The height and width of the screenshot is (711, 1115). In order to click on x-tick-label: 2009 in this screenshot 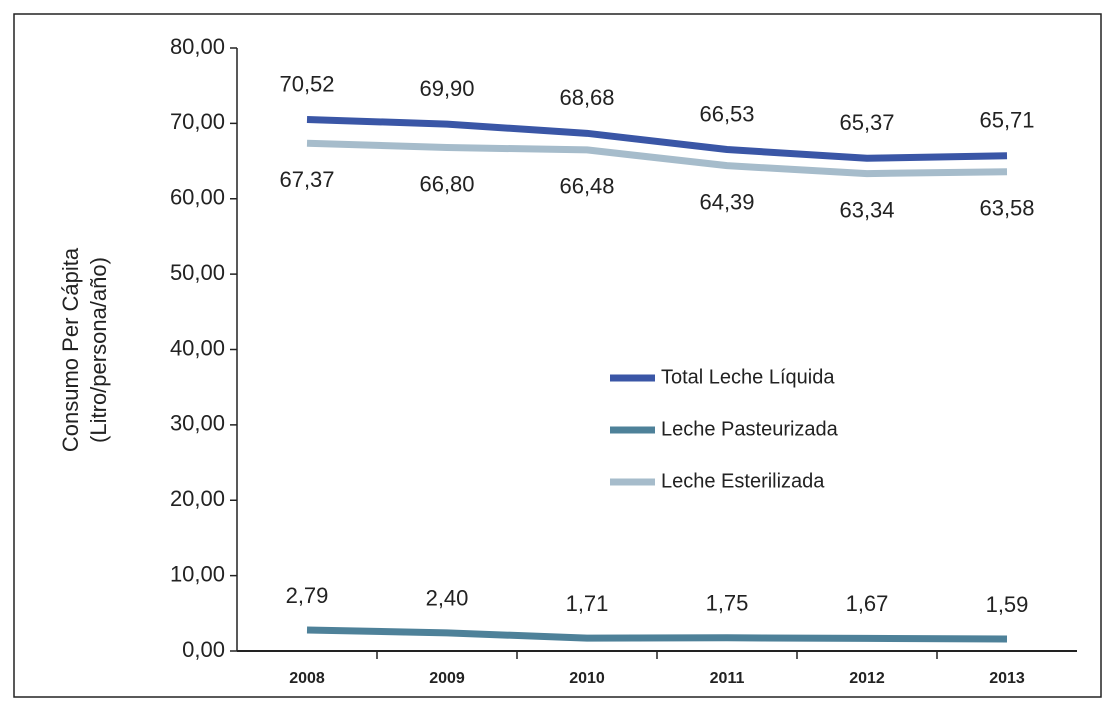, I will do `click(447, 678)`.